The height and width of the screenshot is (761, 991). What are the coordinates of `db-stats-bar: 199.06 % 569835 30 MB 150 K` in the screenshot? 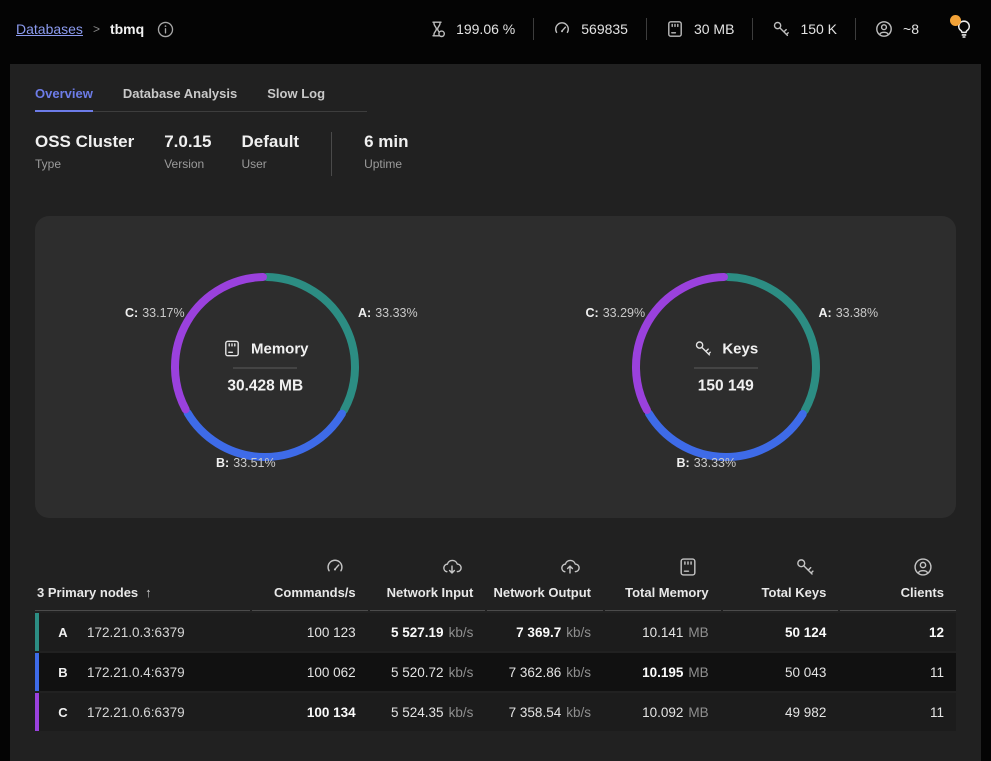 It's located at (692, 27).